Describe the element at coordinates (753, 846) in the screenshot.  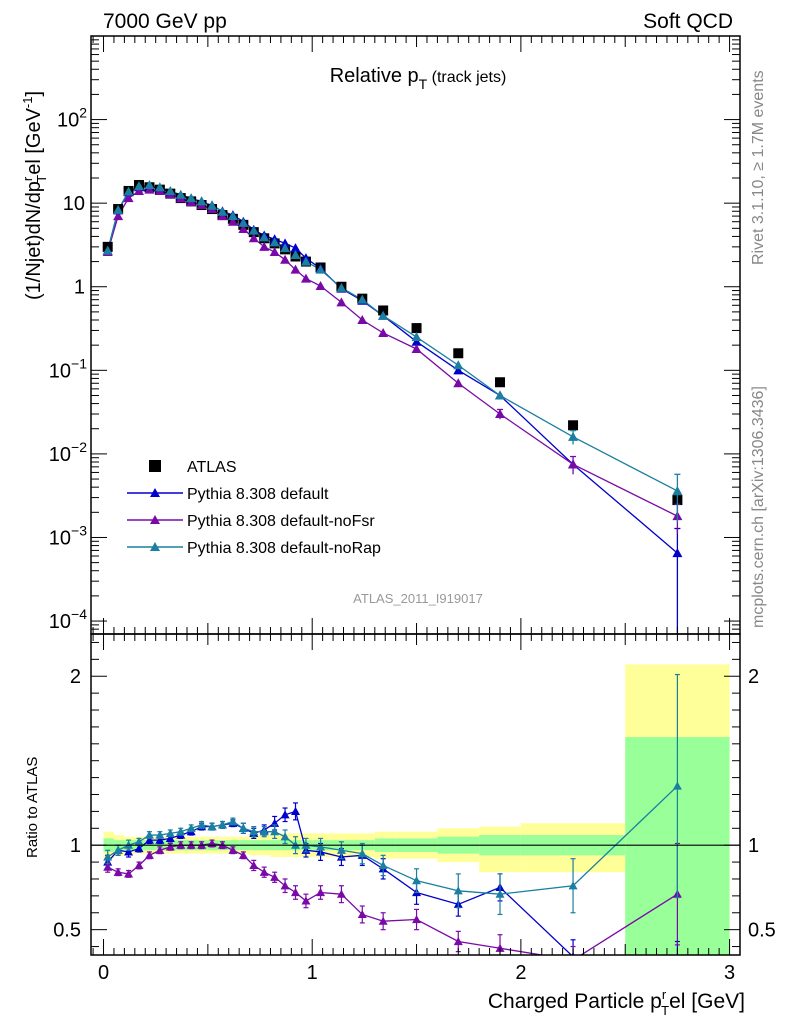
I see `ratio-y-tick-label-right: 1` at that location.